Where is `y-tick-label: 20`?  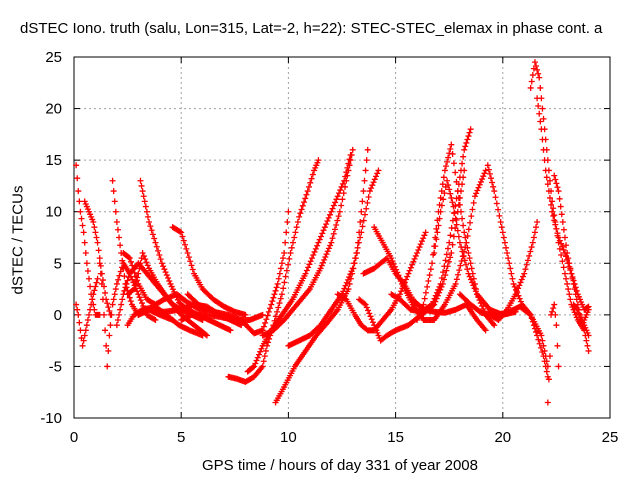
y-tick-label: 20 is located at coordinates (53, 109).